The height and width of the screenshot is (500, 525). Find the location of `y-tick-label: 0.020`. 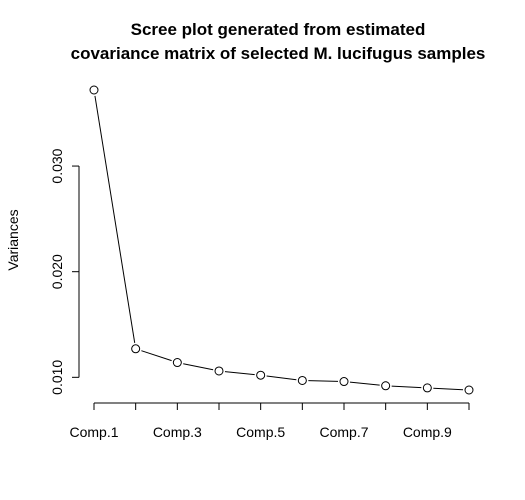

y-tick-label: 0.020 is located at coordinates (57, 271).